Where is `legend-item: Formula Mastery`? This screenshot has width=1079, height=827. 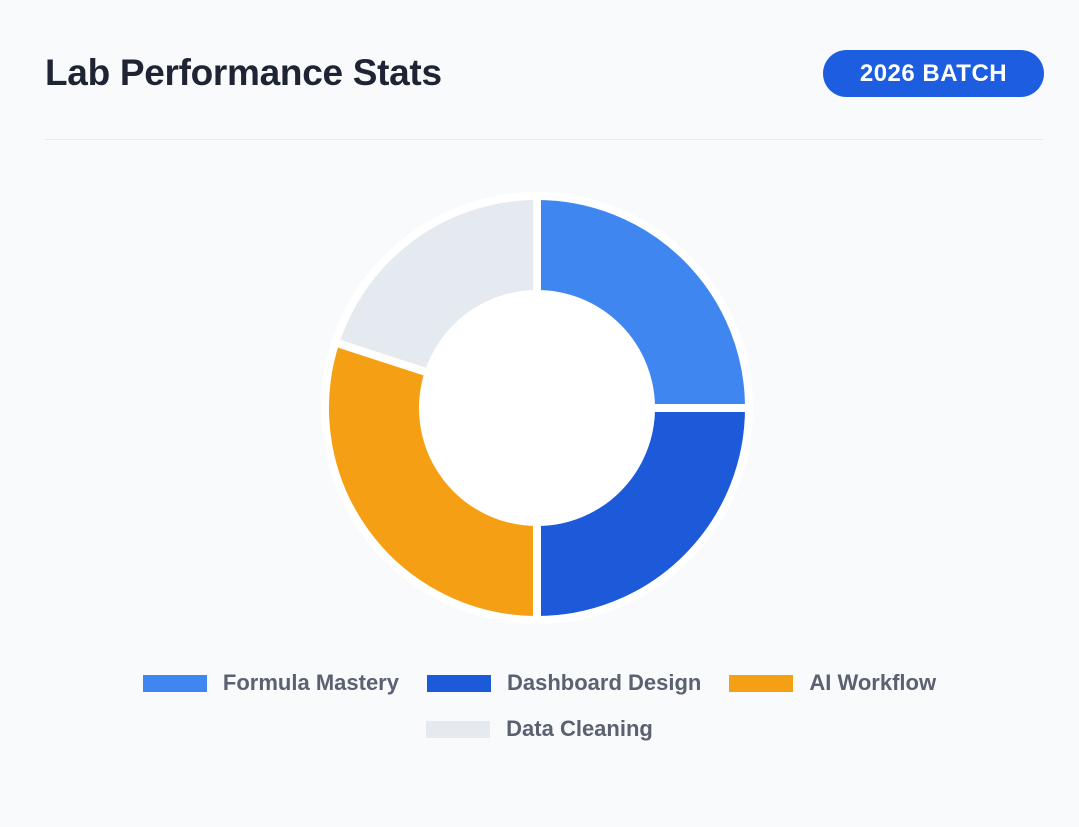 legend-item: Formula Mastery is located at coordinates (270, 683).